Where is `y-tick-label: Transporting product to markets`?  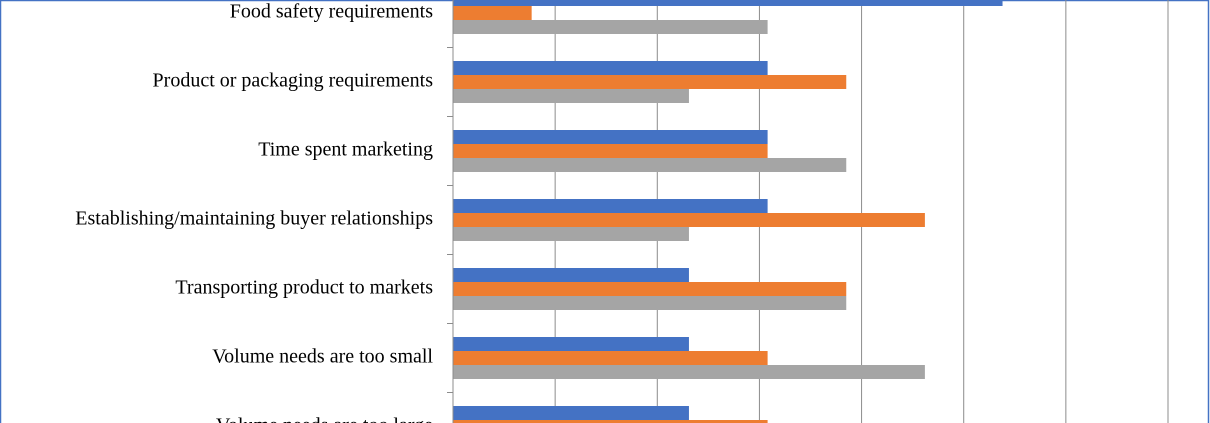 y-tick-label: Transporting product to markets is located at coordinates (304, 288).